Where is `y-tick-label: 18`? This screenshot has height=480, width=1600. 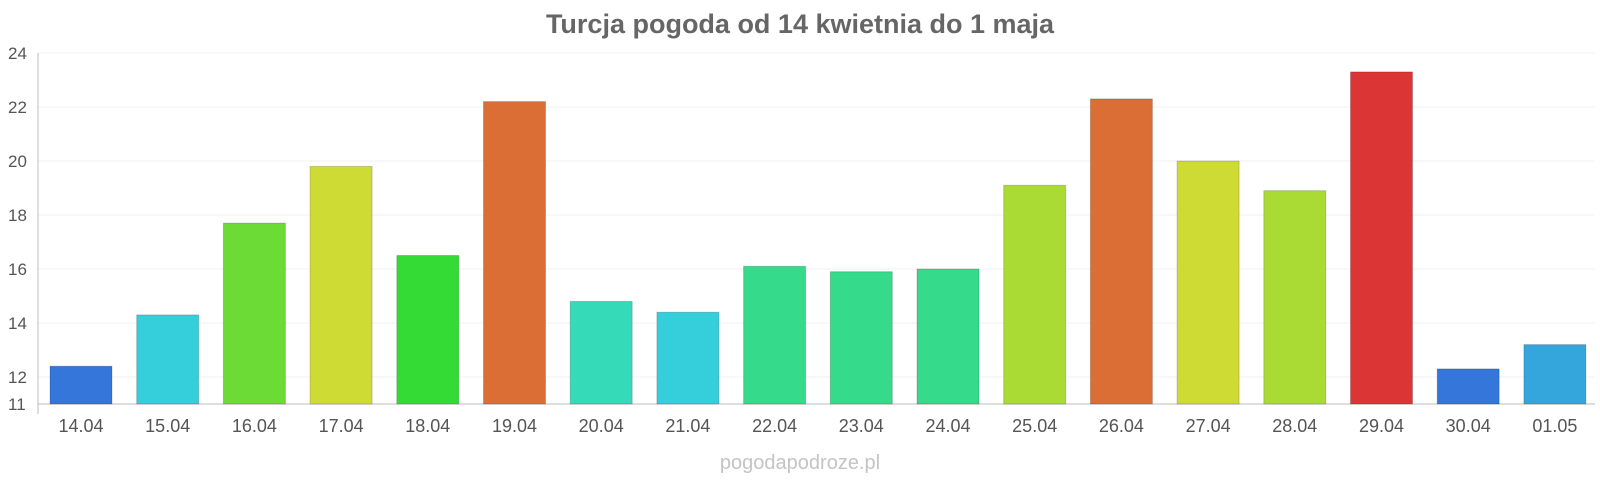 y-tick-label: 18 is located at coordinates (17, 215).